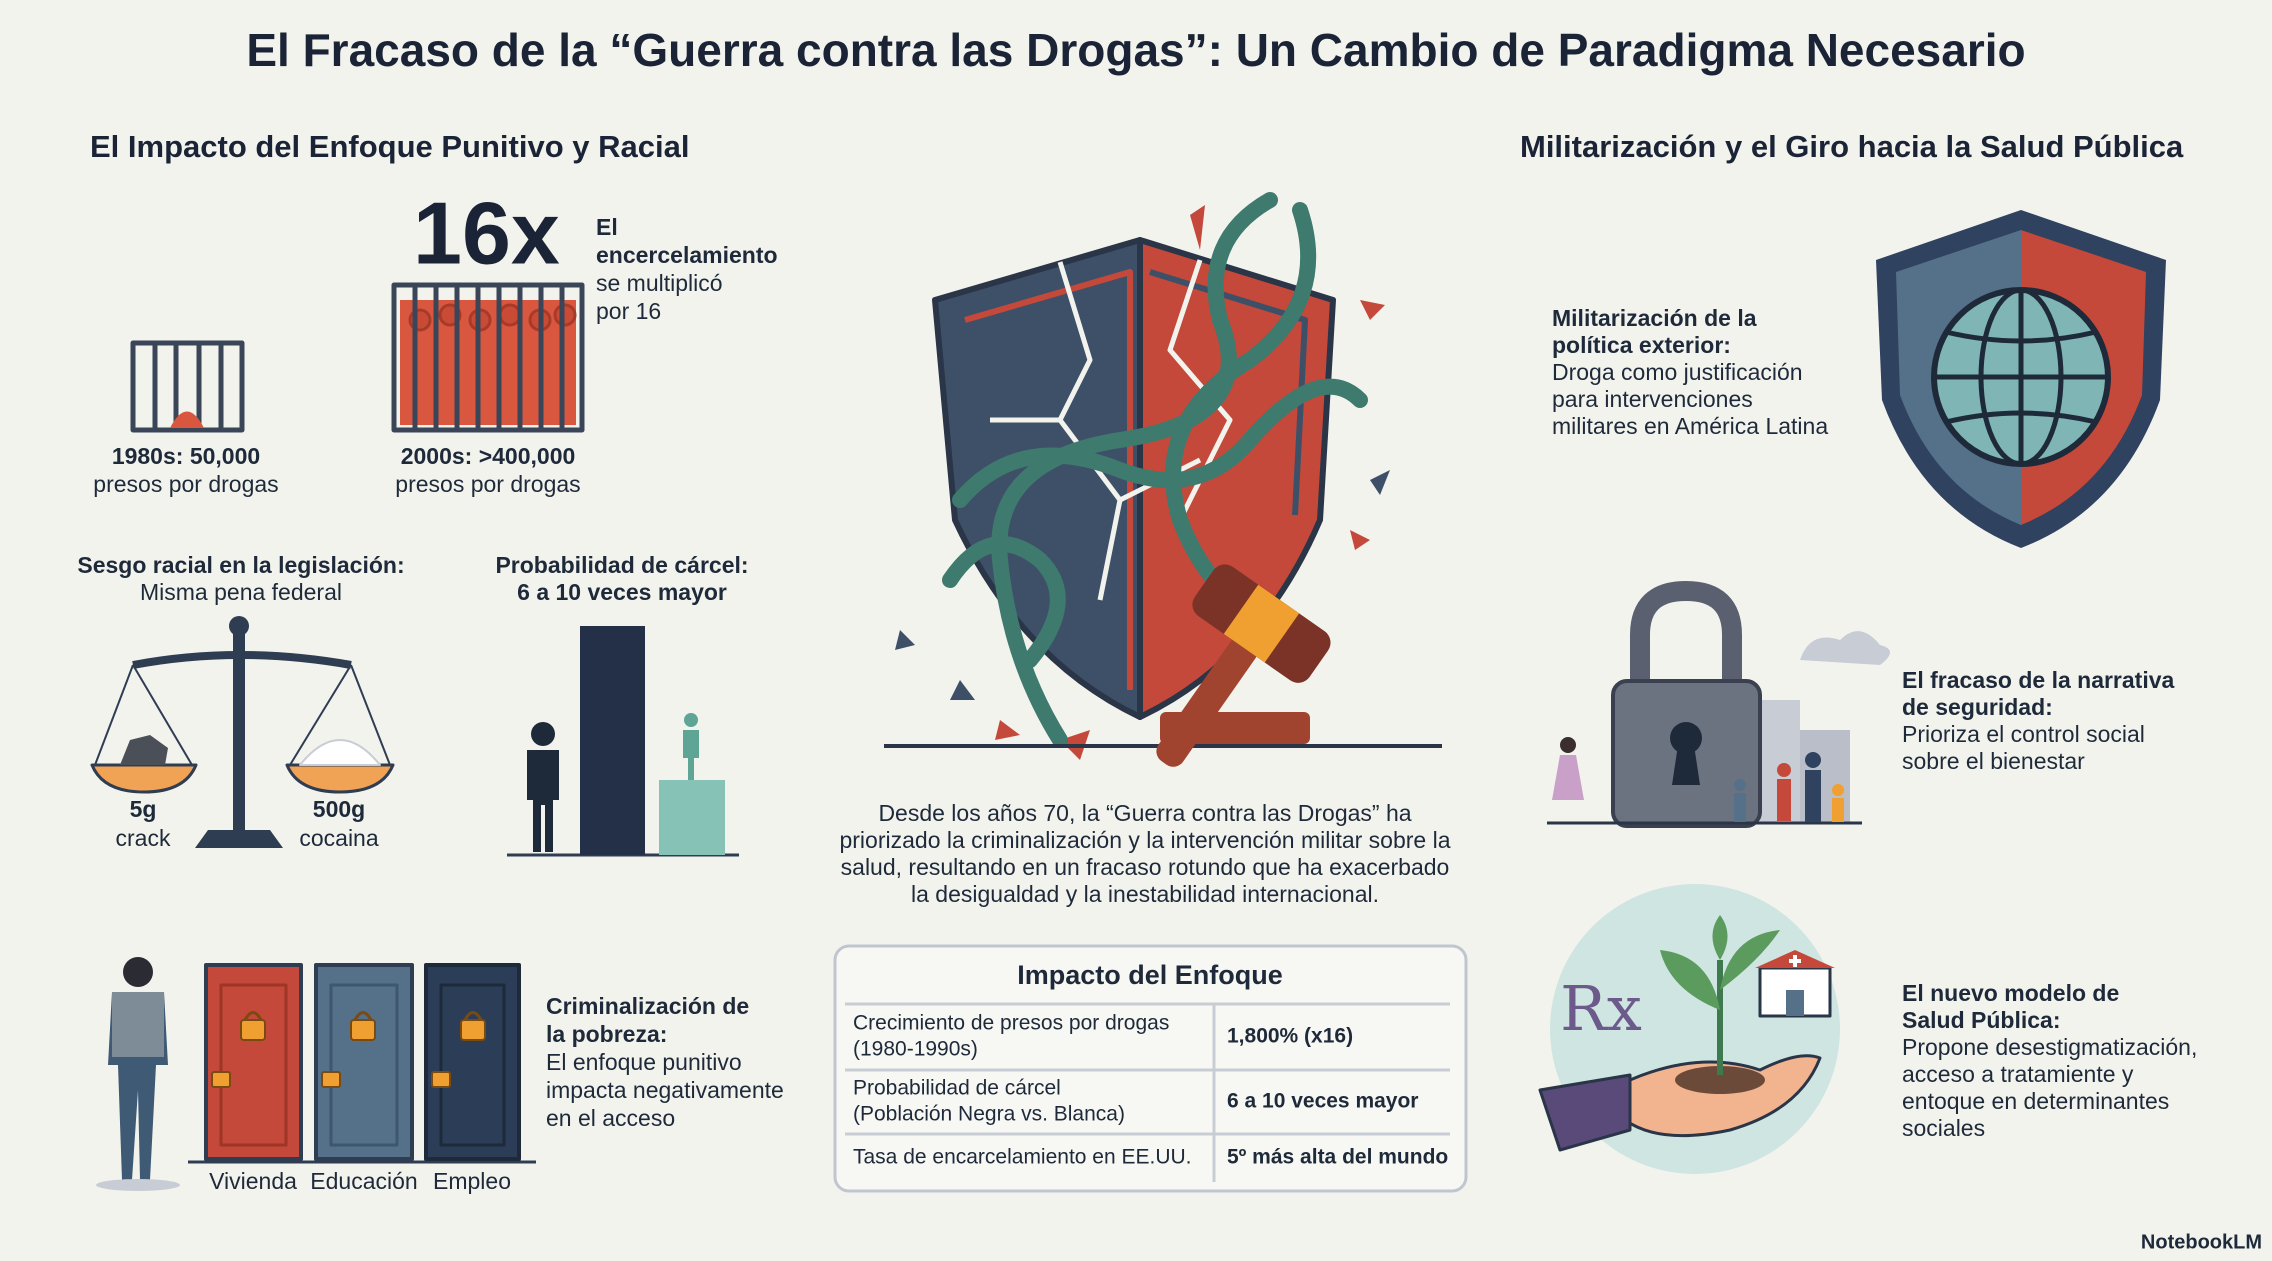 The width and height of the screenshot is (2272, 1261). What do you see at coordinates (665, 1090) in the screenshot?
I see `poverty-text: impacta negativamente` at bounding box center [665, 1090].